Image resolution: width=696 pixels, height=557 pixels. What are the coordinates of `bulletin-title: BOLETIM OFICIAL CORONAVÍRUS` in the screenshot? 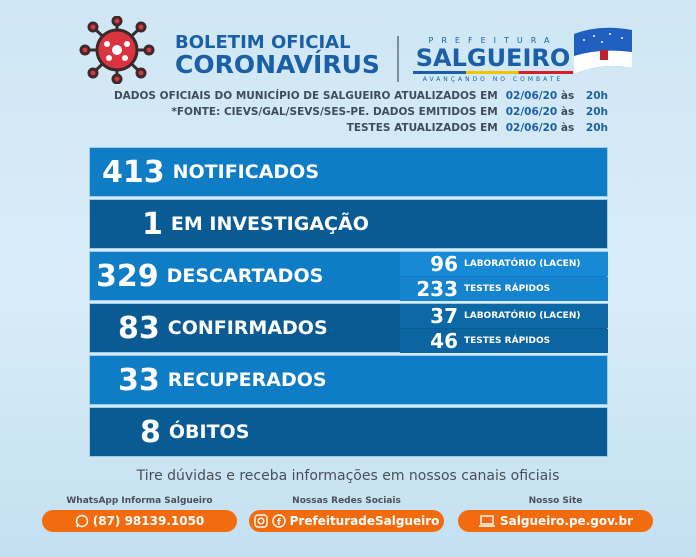 It's located at (277, 55).